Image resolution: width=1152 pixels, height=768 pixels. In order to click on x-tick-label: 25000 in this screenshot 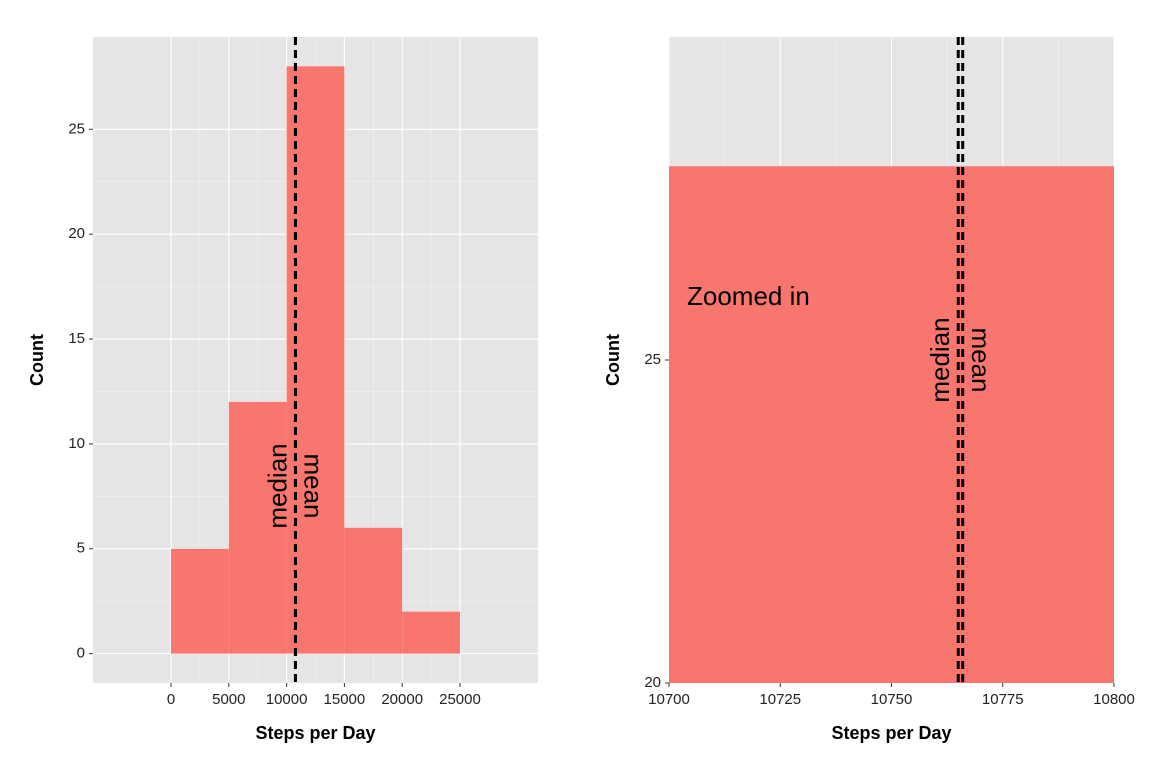, I will do `click(460, 699)`.